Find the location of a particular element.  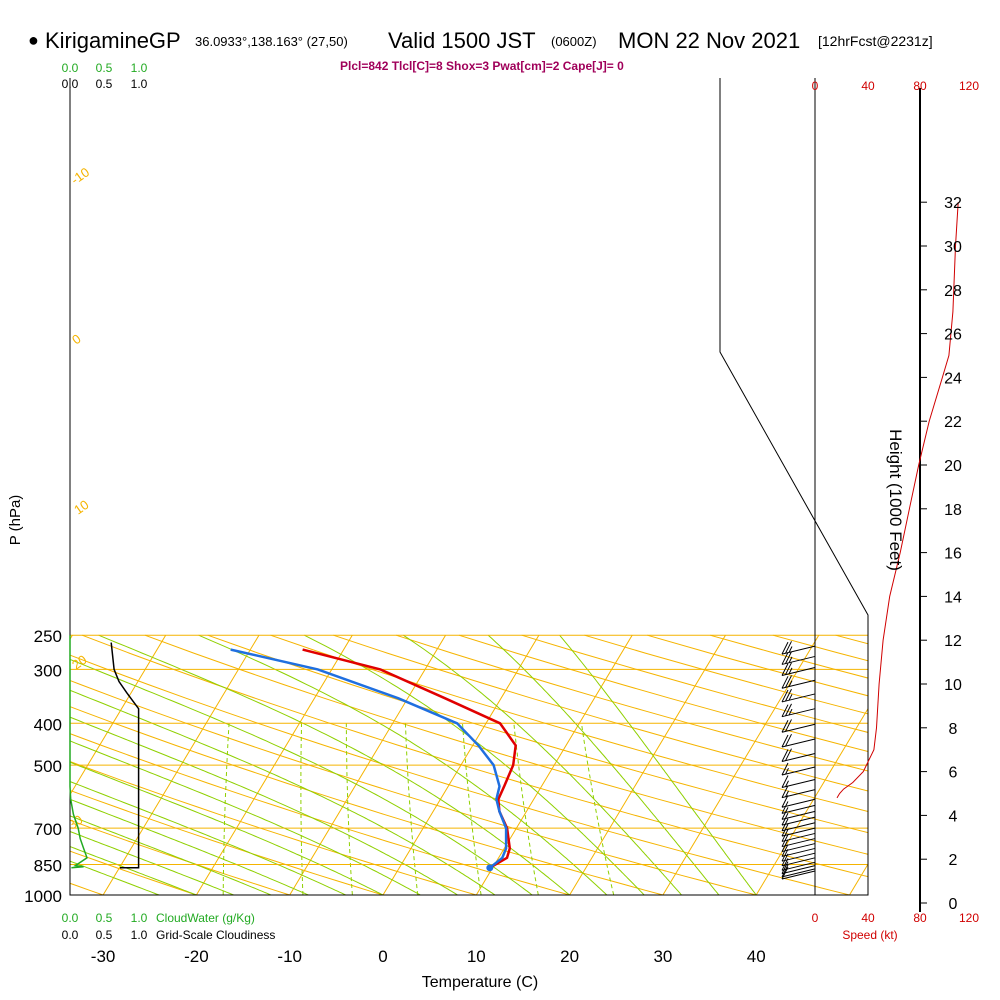

temperature-tick-label: 20 is located at coordinates (569, 956).